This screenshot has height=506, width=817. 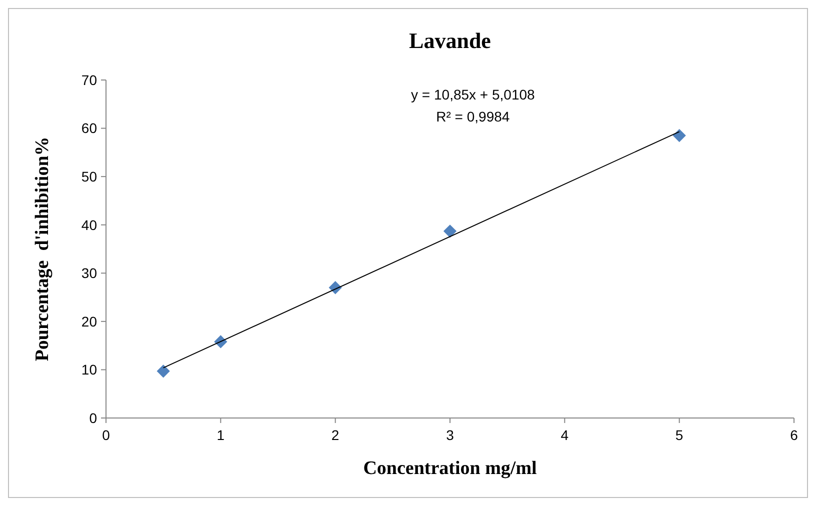 What do you see at coordinates (450, 468) in the screenshot?
I see `x-axis-title: Concentration mg/ml` at bounding box center [450, 468].